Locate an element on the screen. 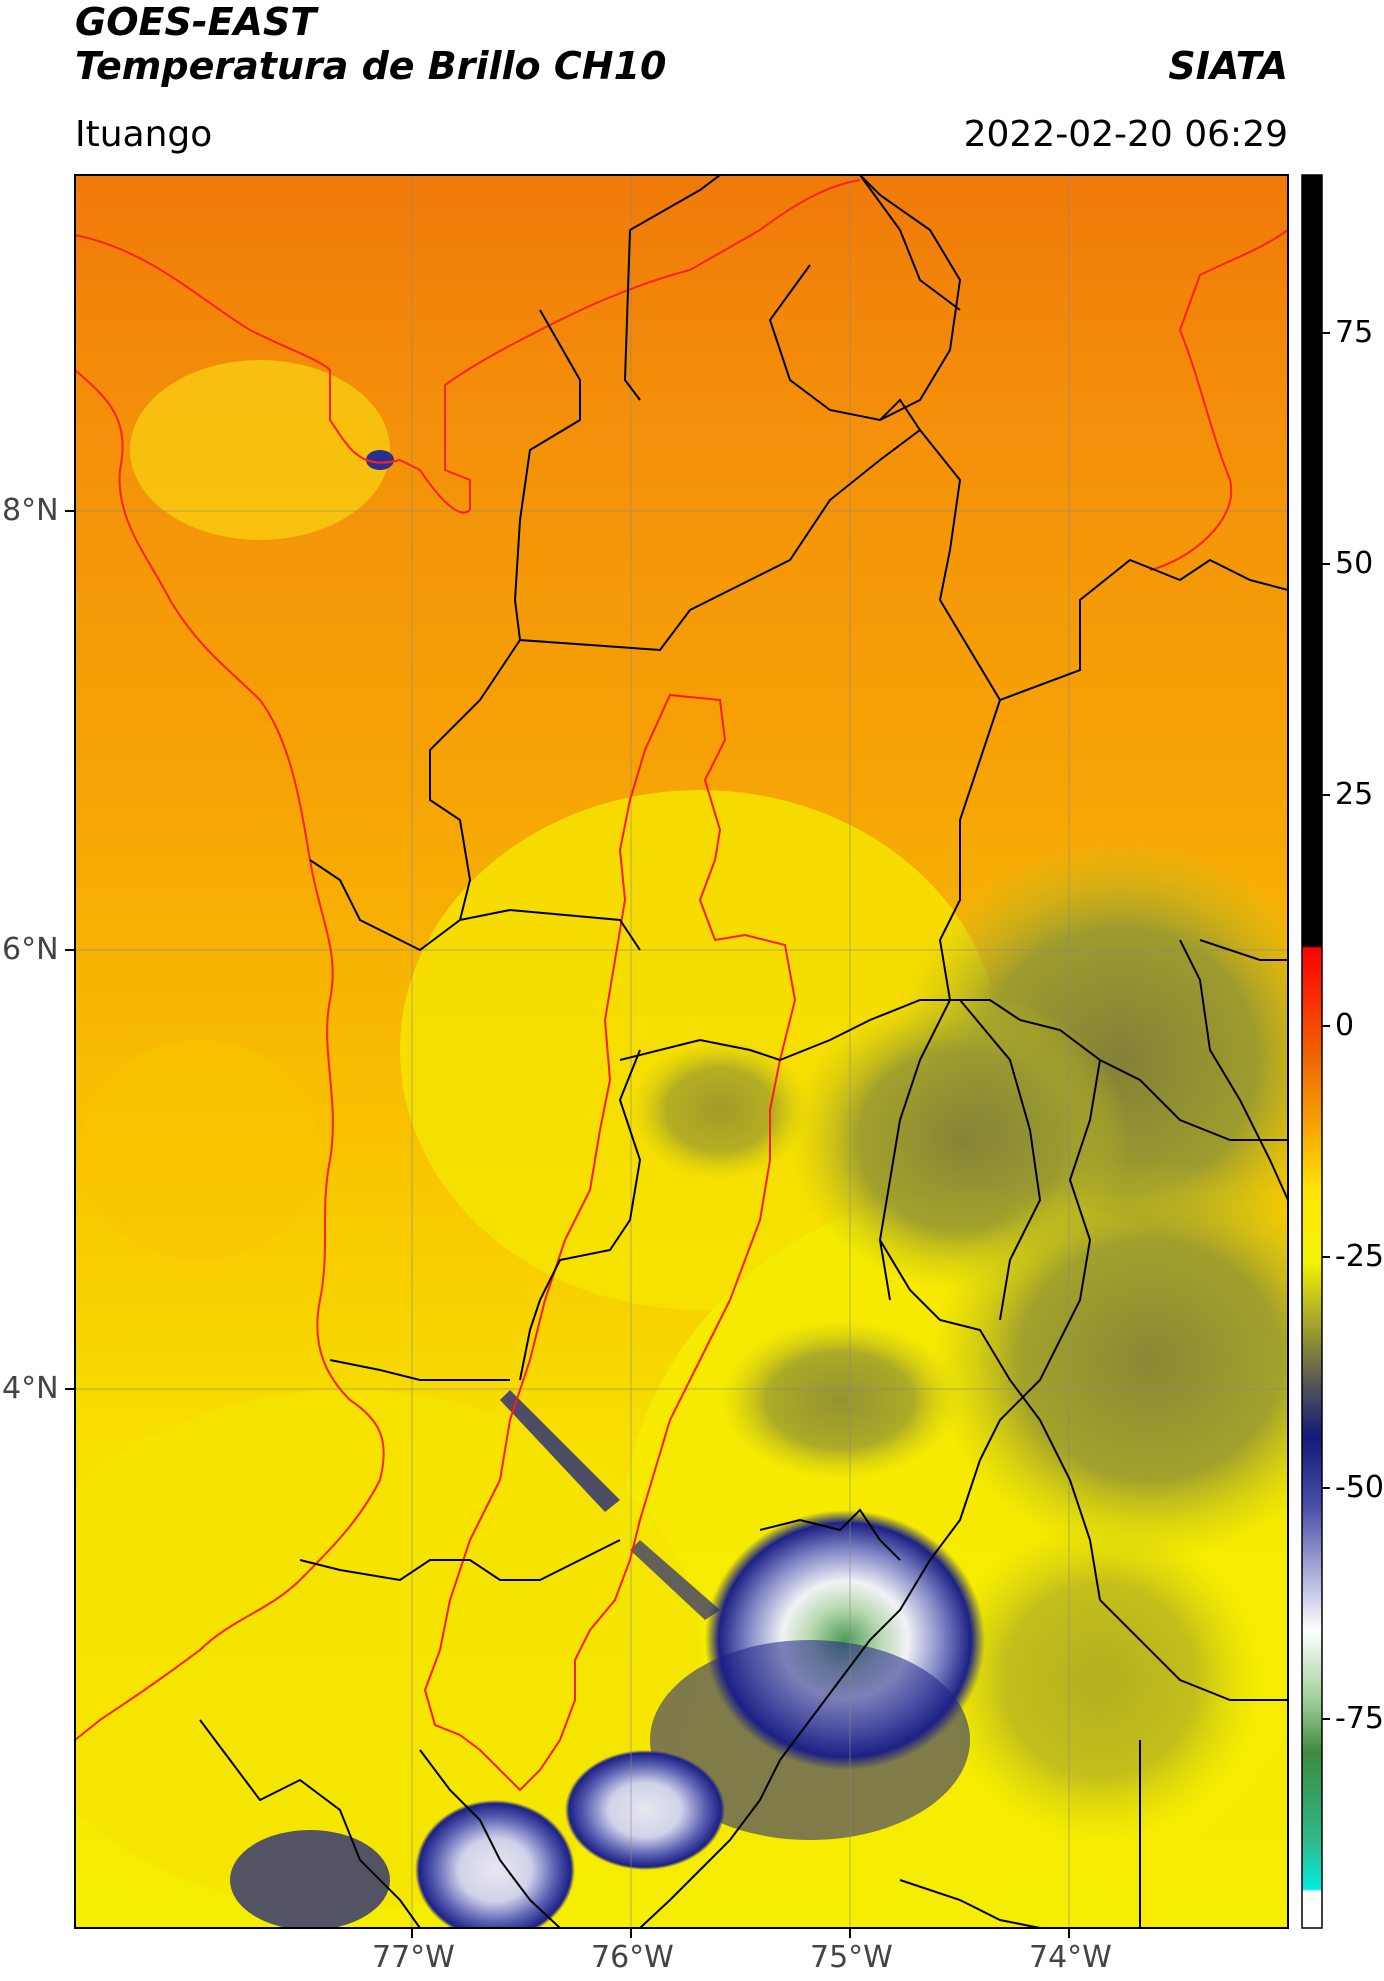 The image size is (1384, 1981). lon-label: 75°W is located at coordinates (851, 1957).